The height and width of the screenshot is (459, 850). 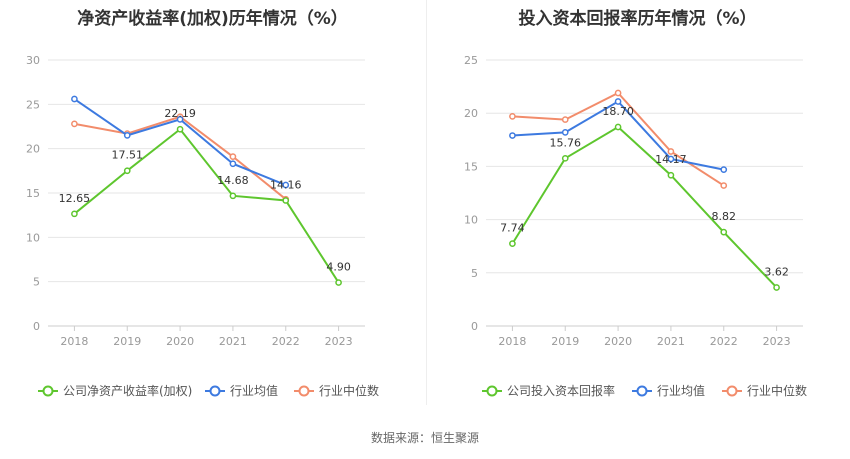 I want to click on data-label: 14.16, so click(x=286, y=184).